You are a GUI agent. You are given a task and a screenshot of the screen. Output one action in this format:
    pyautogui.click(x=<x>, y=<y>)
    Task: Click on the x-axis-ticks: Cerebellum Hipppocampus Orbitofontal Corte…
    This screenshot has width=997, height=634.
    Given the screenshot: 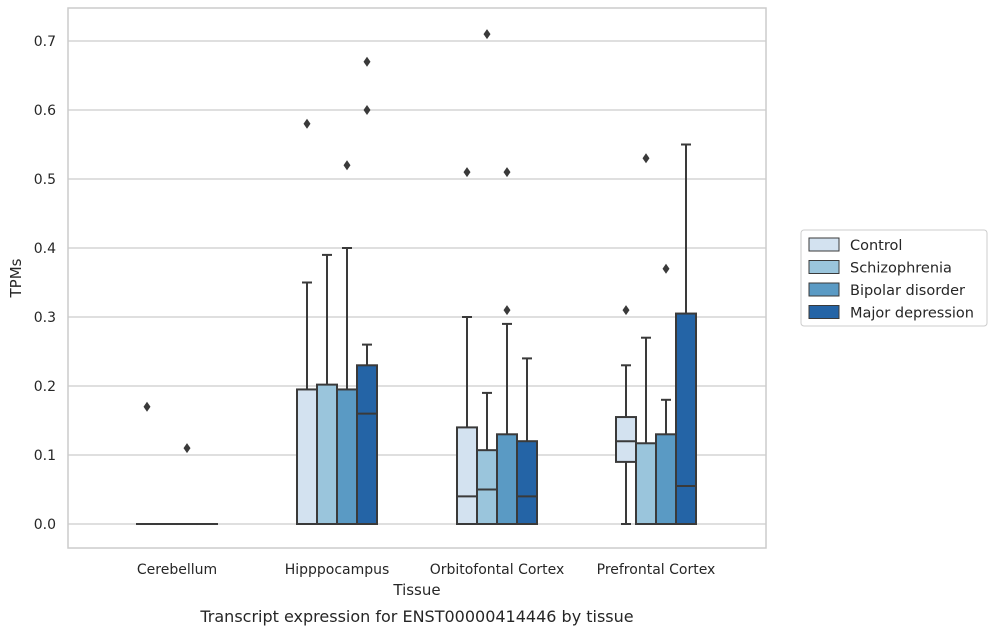 What is the action you would take?
    pyautogui.click(x=426, y=570)
    